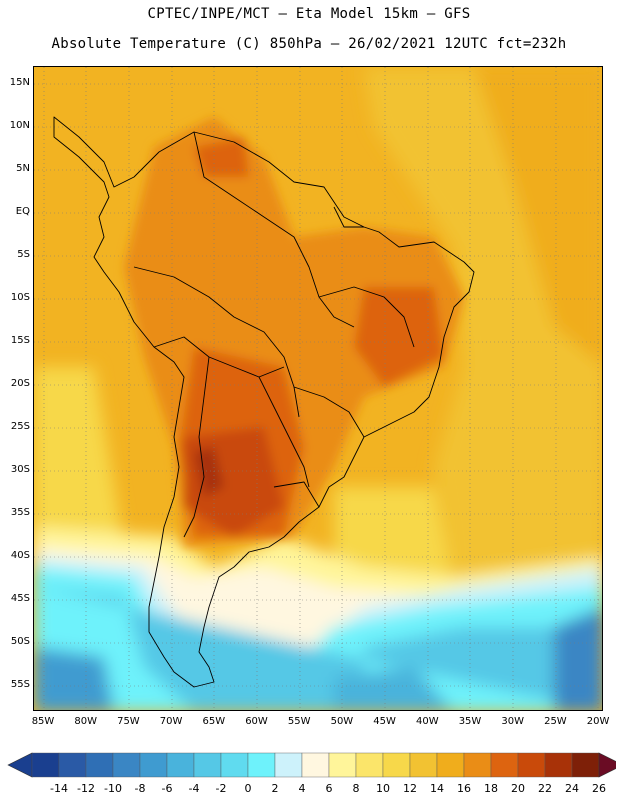 Image resolution: width=618 pixels, height=800 pixels. I want to click on colorbar-min-arrow, so click(20, 765).